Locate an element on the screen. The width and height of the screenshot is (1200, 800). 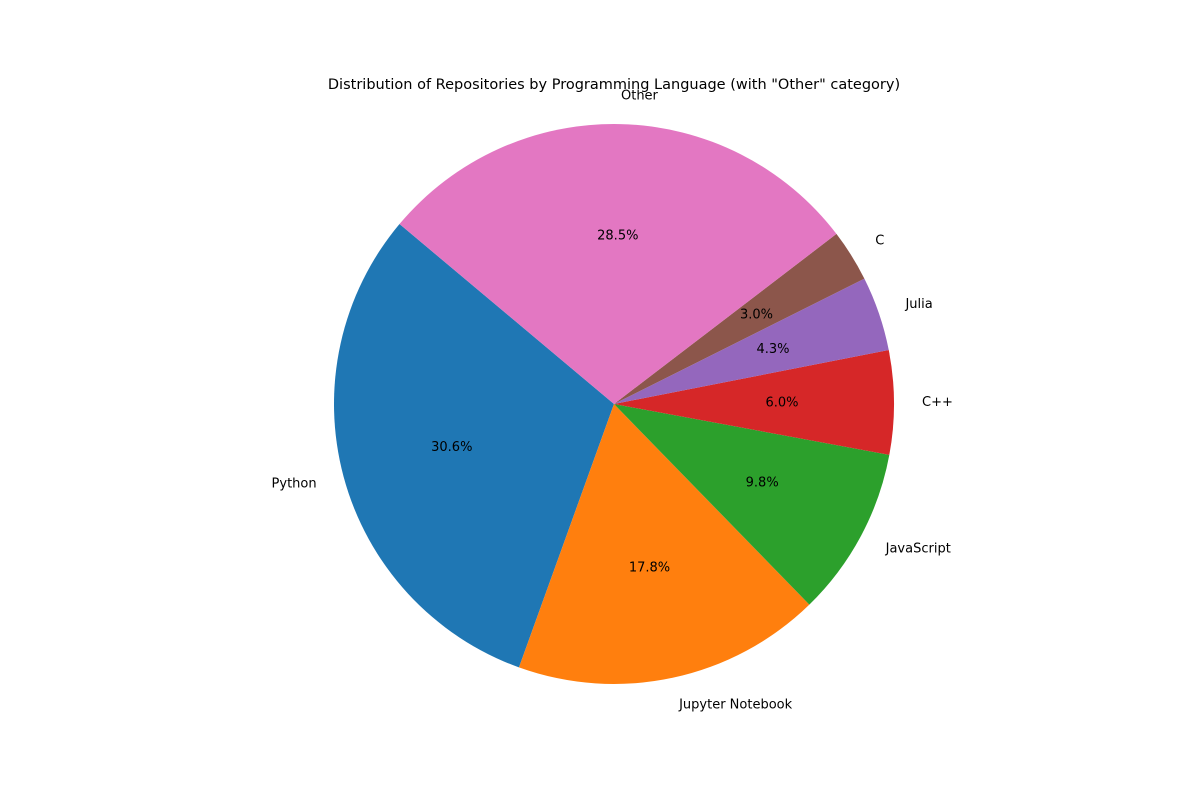
pie-slice-python is located at coordinates (474, 446).